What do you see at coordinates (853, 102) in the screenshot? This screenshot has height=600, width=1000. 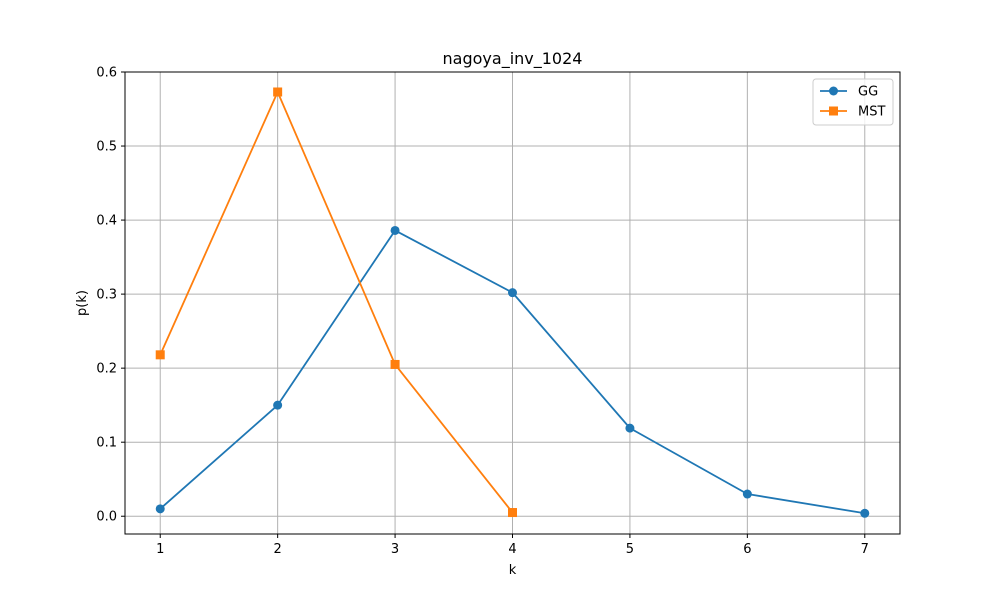 I see `legend: GG MST` at bounding box center [853, 102].